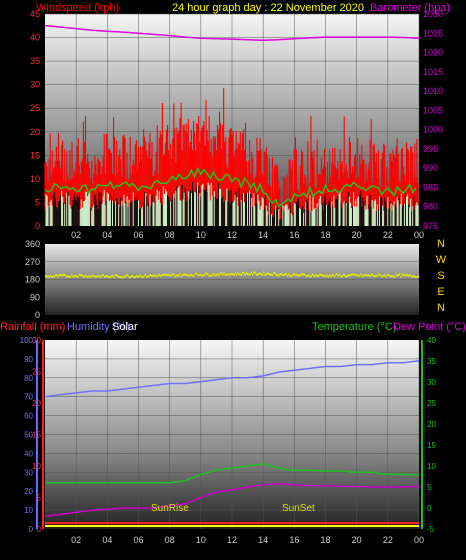 The width and height of the screenshot is (466, 560). I want to click on compass-letter: S, so click(440, 276).